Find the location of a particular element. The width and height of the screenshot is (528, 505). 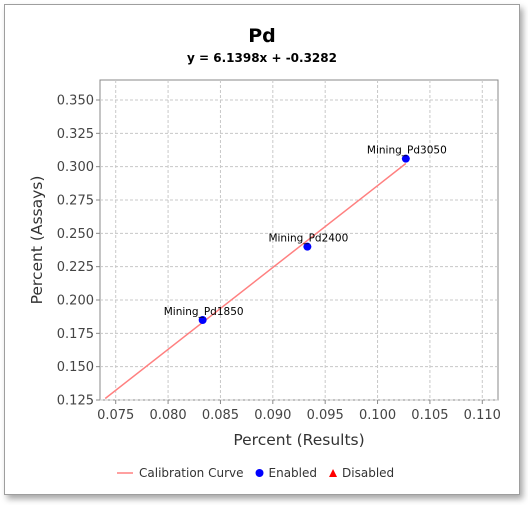

legend-triangle-symbol is located at coordinates (333, 473).